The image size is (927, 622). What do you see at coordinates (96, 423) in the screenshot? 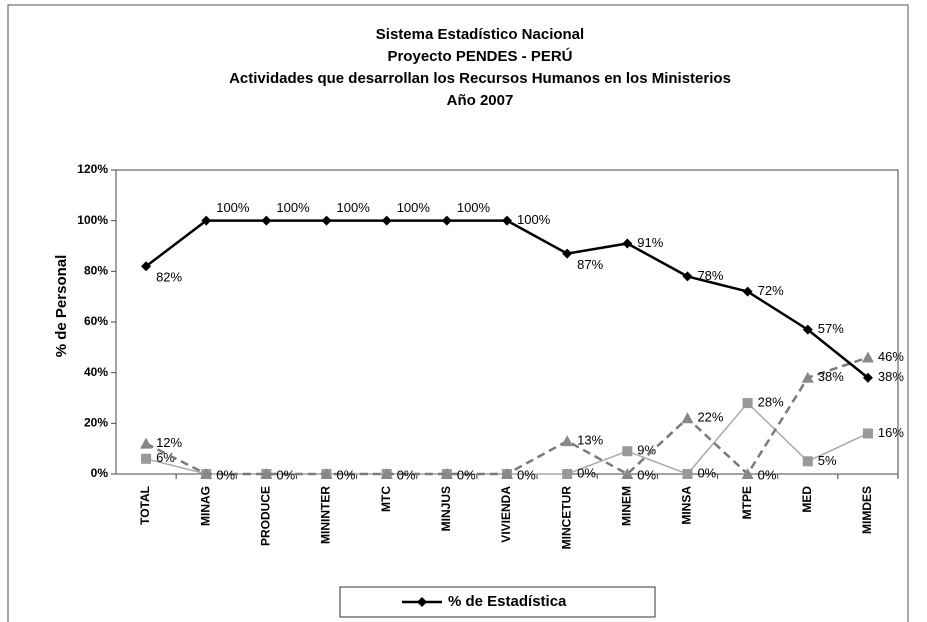
I see `y-tick-label: 20%` at bounding box center [96, 423].